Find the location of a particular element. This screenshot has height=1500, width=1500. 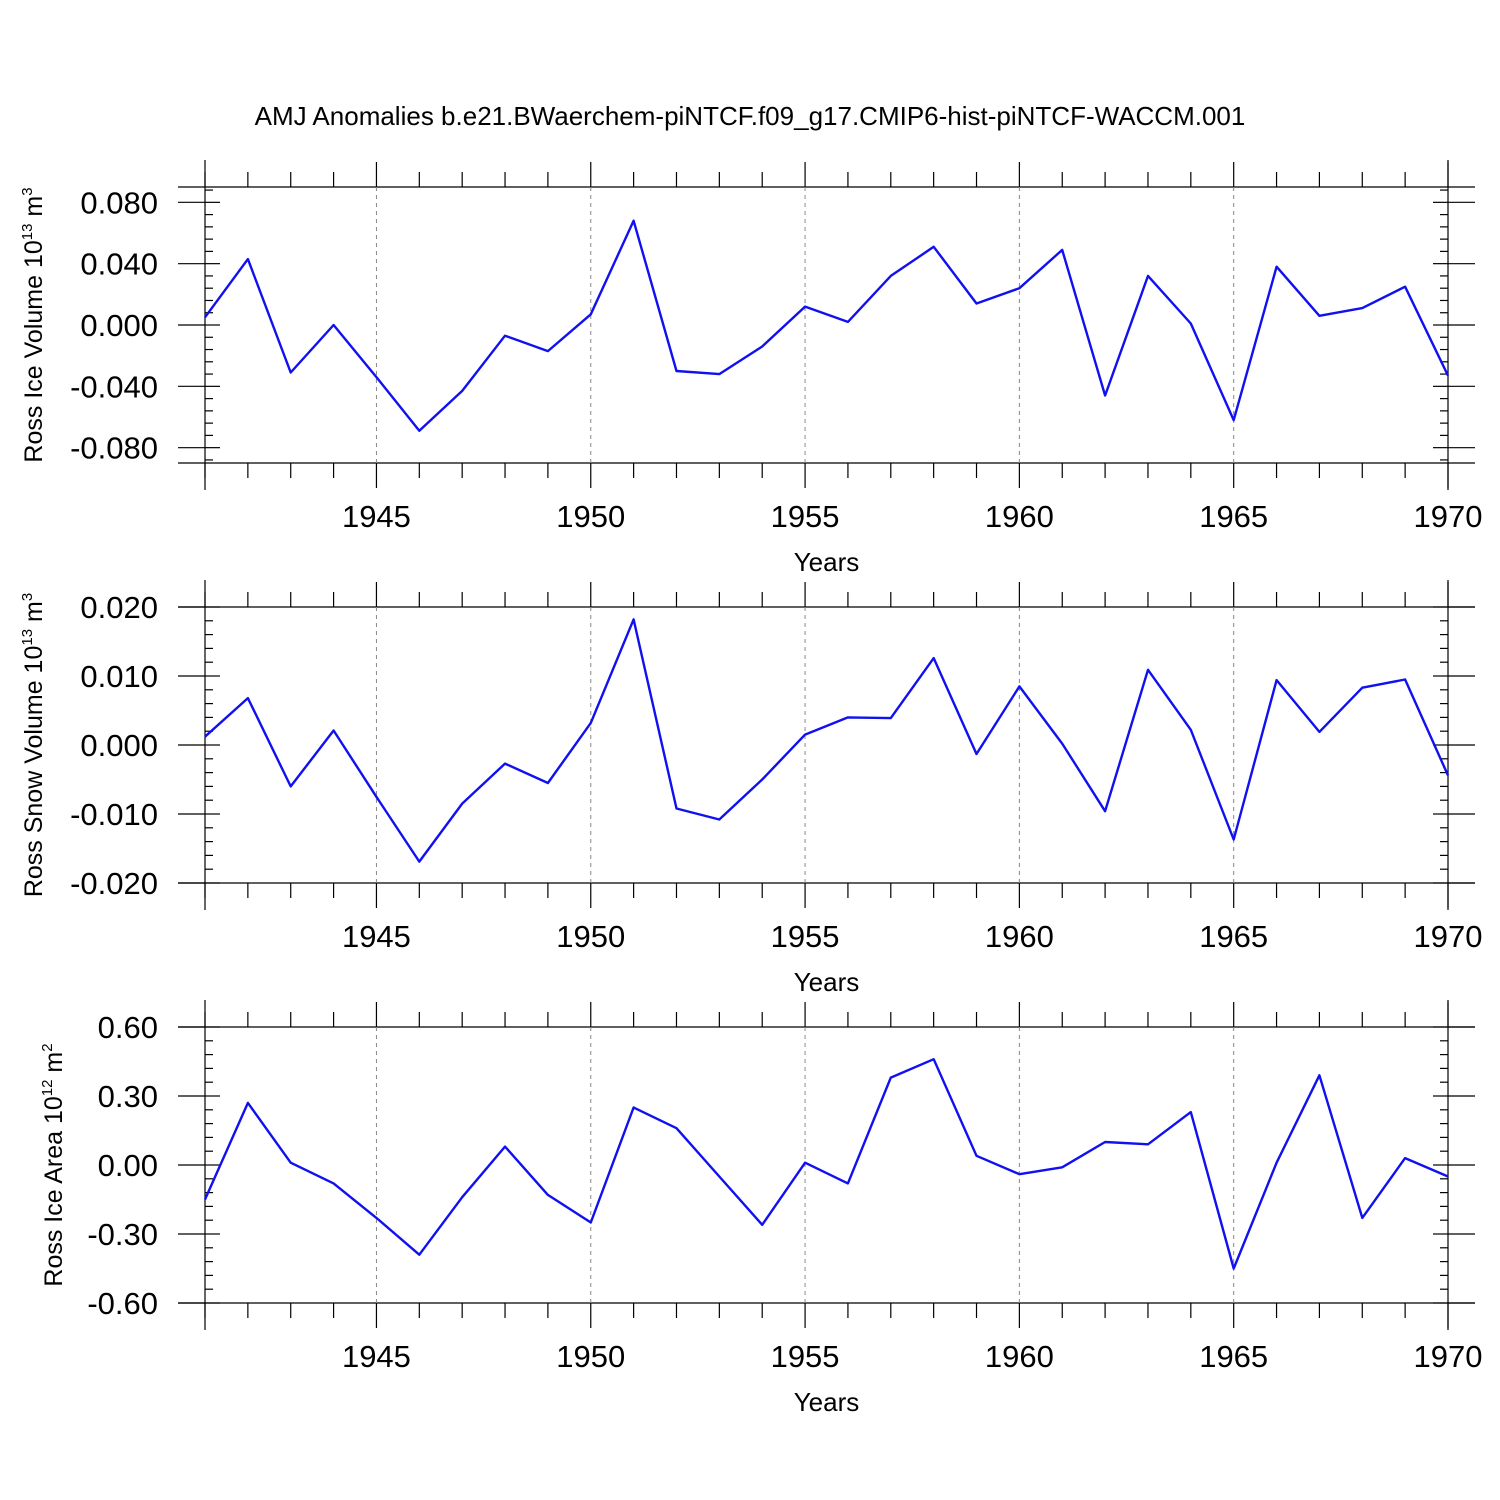

y-axis-title: Ross Ice Volume 1013 m3 is located at coordinates (33, 324).